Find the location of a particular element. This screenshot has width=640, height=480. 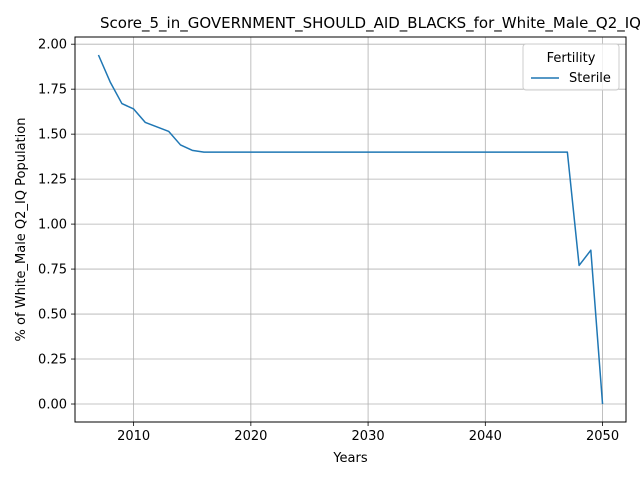

y-tick-label: 1.75 is located at coordinates (52, 90).